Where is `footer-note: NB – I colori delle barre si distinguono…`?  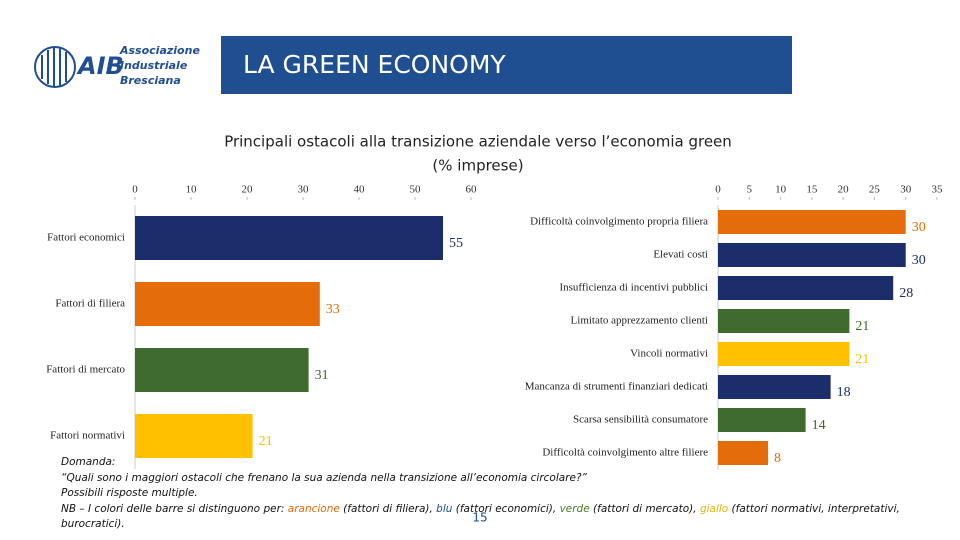
footer-note: NB – I colori delle barre si distinguono… is located at coordinates (491, 517).